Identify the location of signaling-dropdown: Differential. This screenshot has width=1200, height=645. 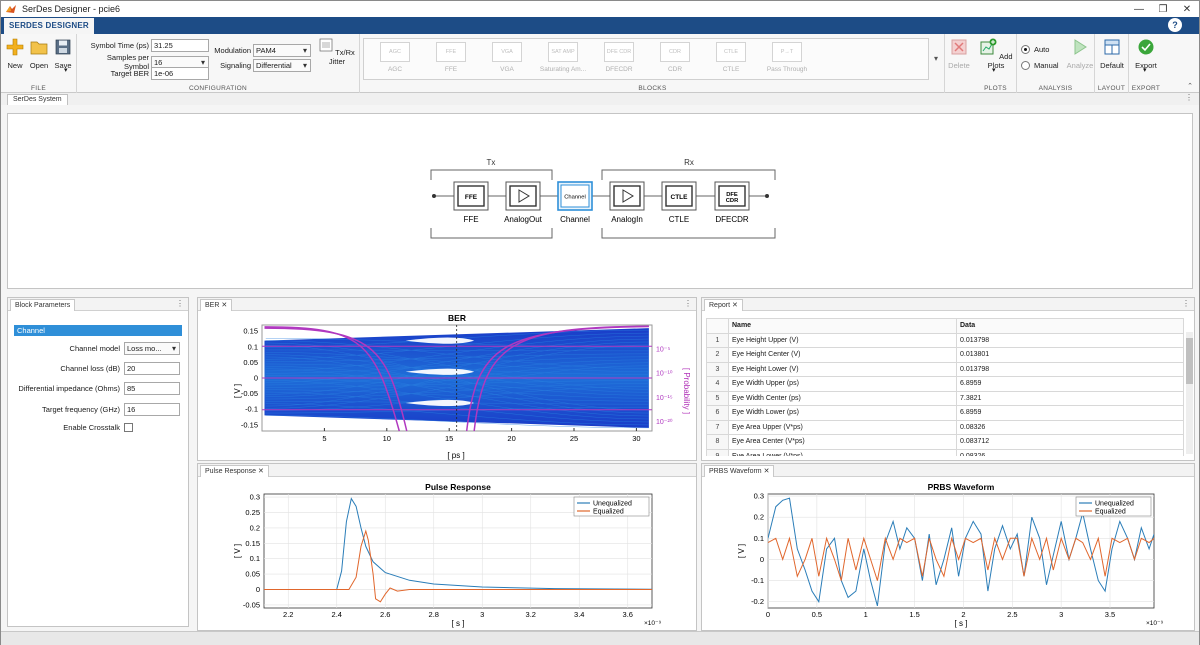
(282, 65).